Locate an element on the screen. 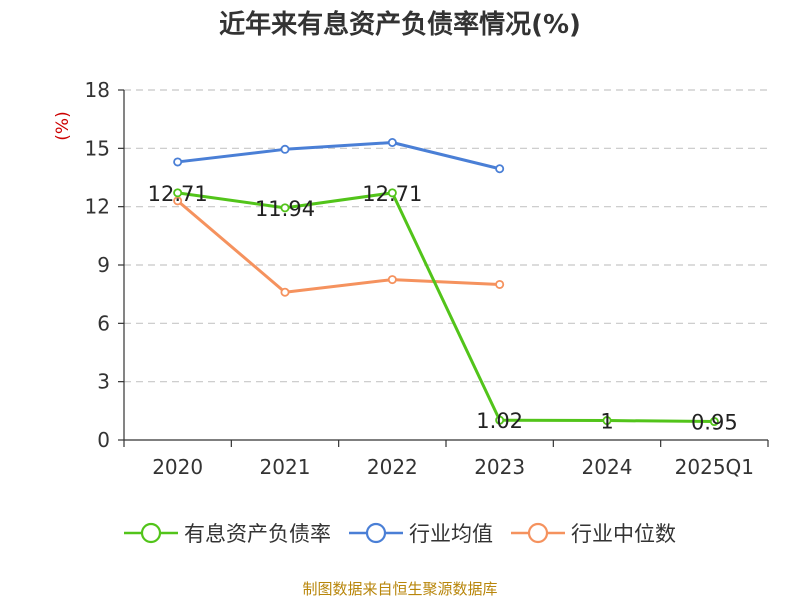 The image size is (800, 600). legend-label: 行业中位数 is located at coordinates (623, 534).